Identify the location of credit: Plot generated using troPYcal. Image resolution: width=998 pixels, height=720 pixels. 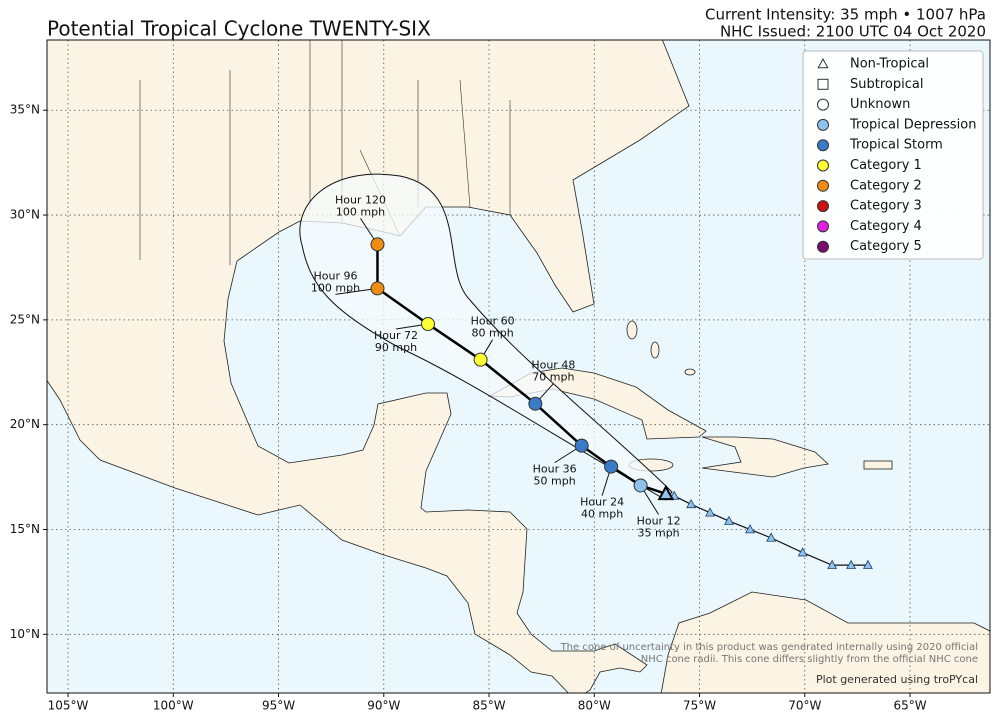
(897, 679).